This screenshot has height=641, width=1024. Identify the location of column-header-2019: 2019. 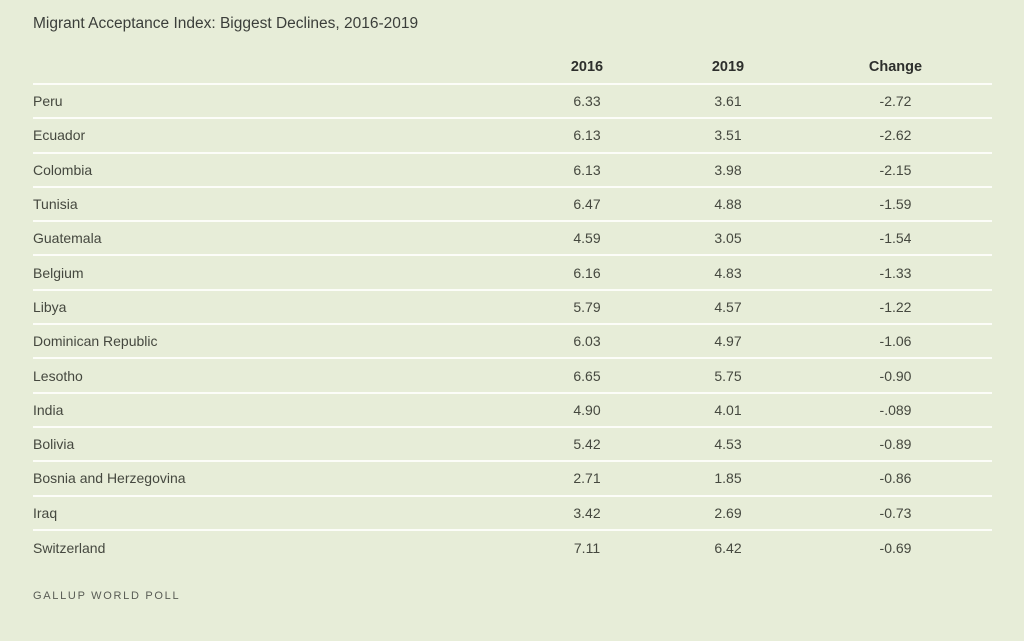
(728, 67).